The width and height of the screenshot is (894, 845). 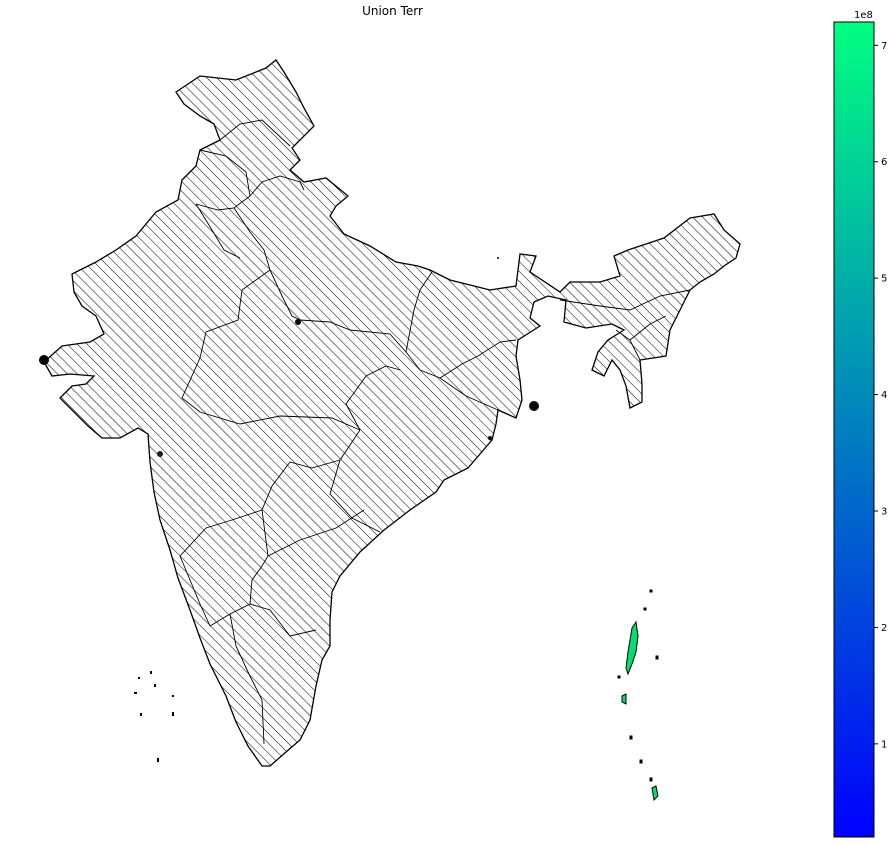 I want to click on colorbar-tick-label: 5, so click(x=884, y=279).